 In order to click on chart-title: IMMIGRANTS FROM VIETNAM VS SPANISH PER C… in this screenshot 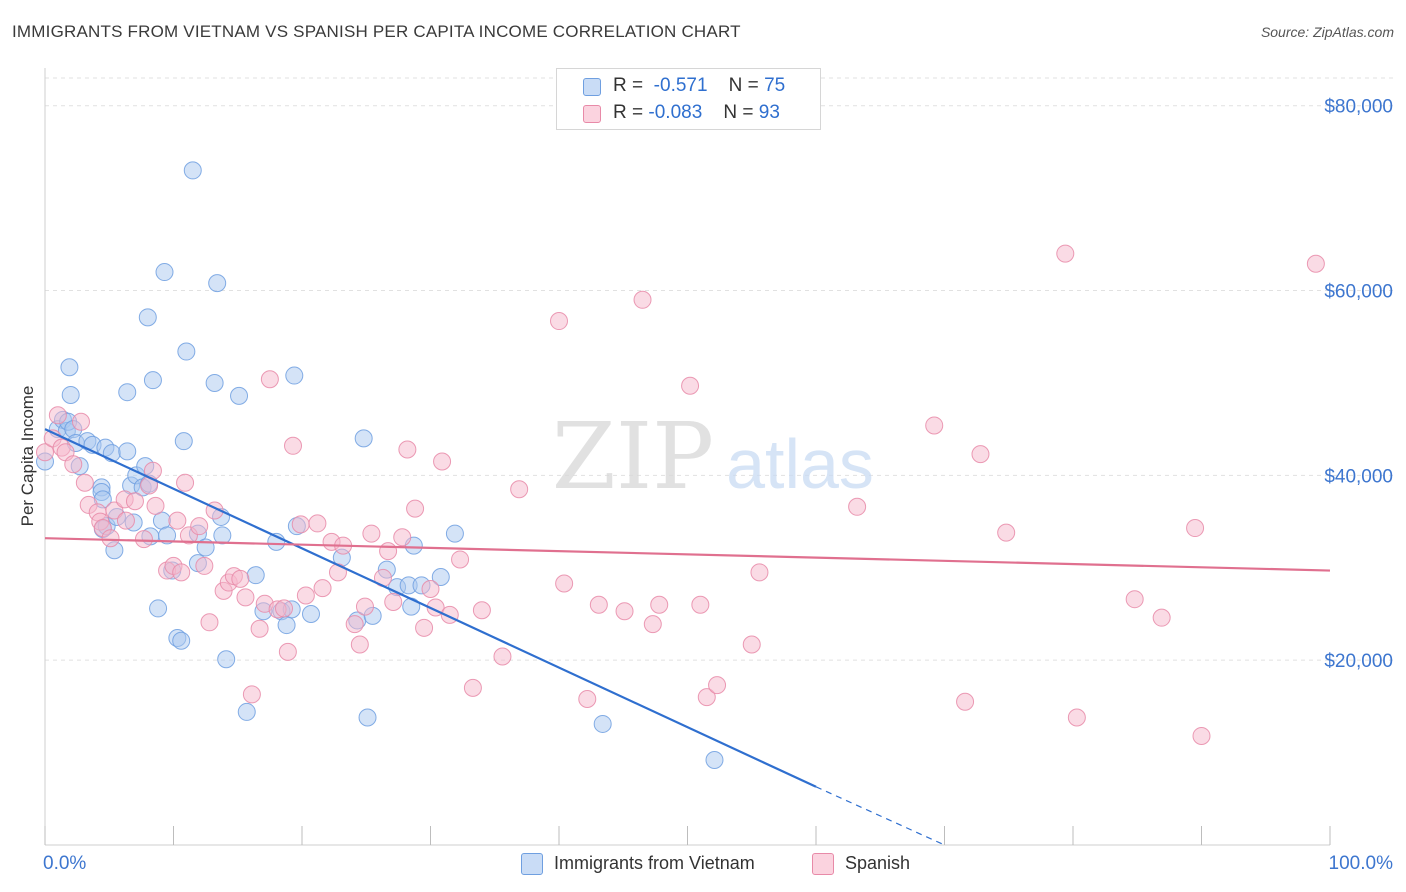, I will do `click(376, 31)`.